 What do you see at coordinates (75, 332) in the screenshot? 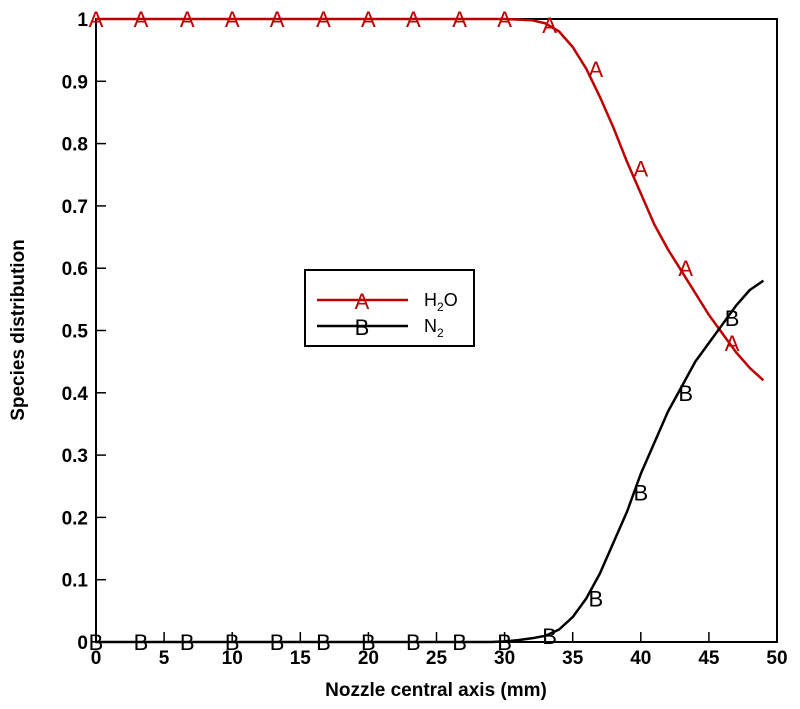
I see `y-tick-label: 0.5` at bounding box center [75, 332].